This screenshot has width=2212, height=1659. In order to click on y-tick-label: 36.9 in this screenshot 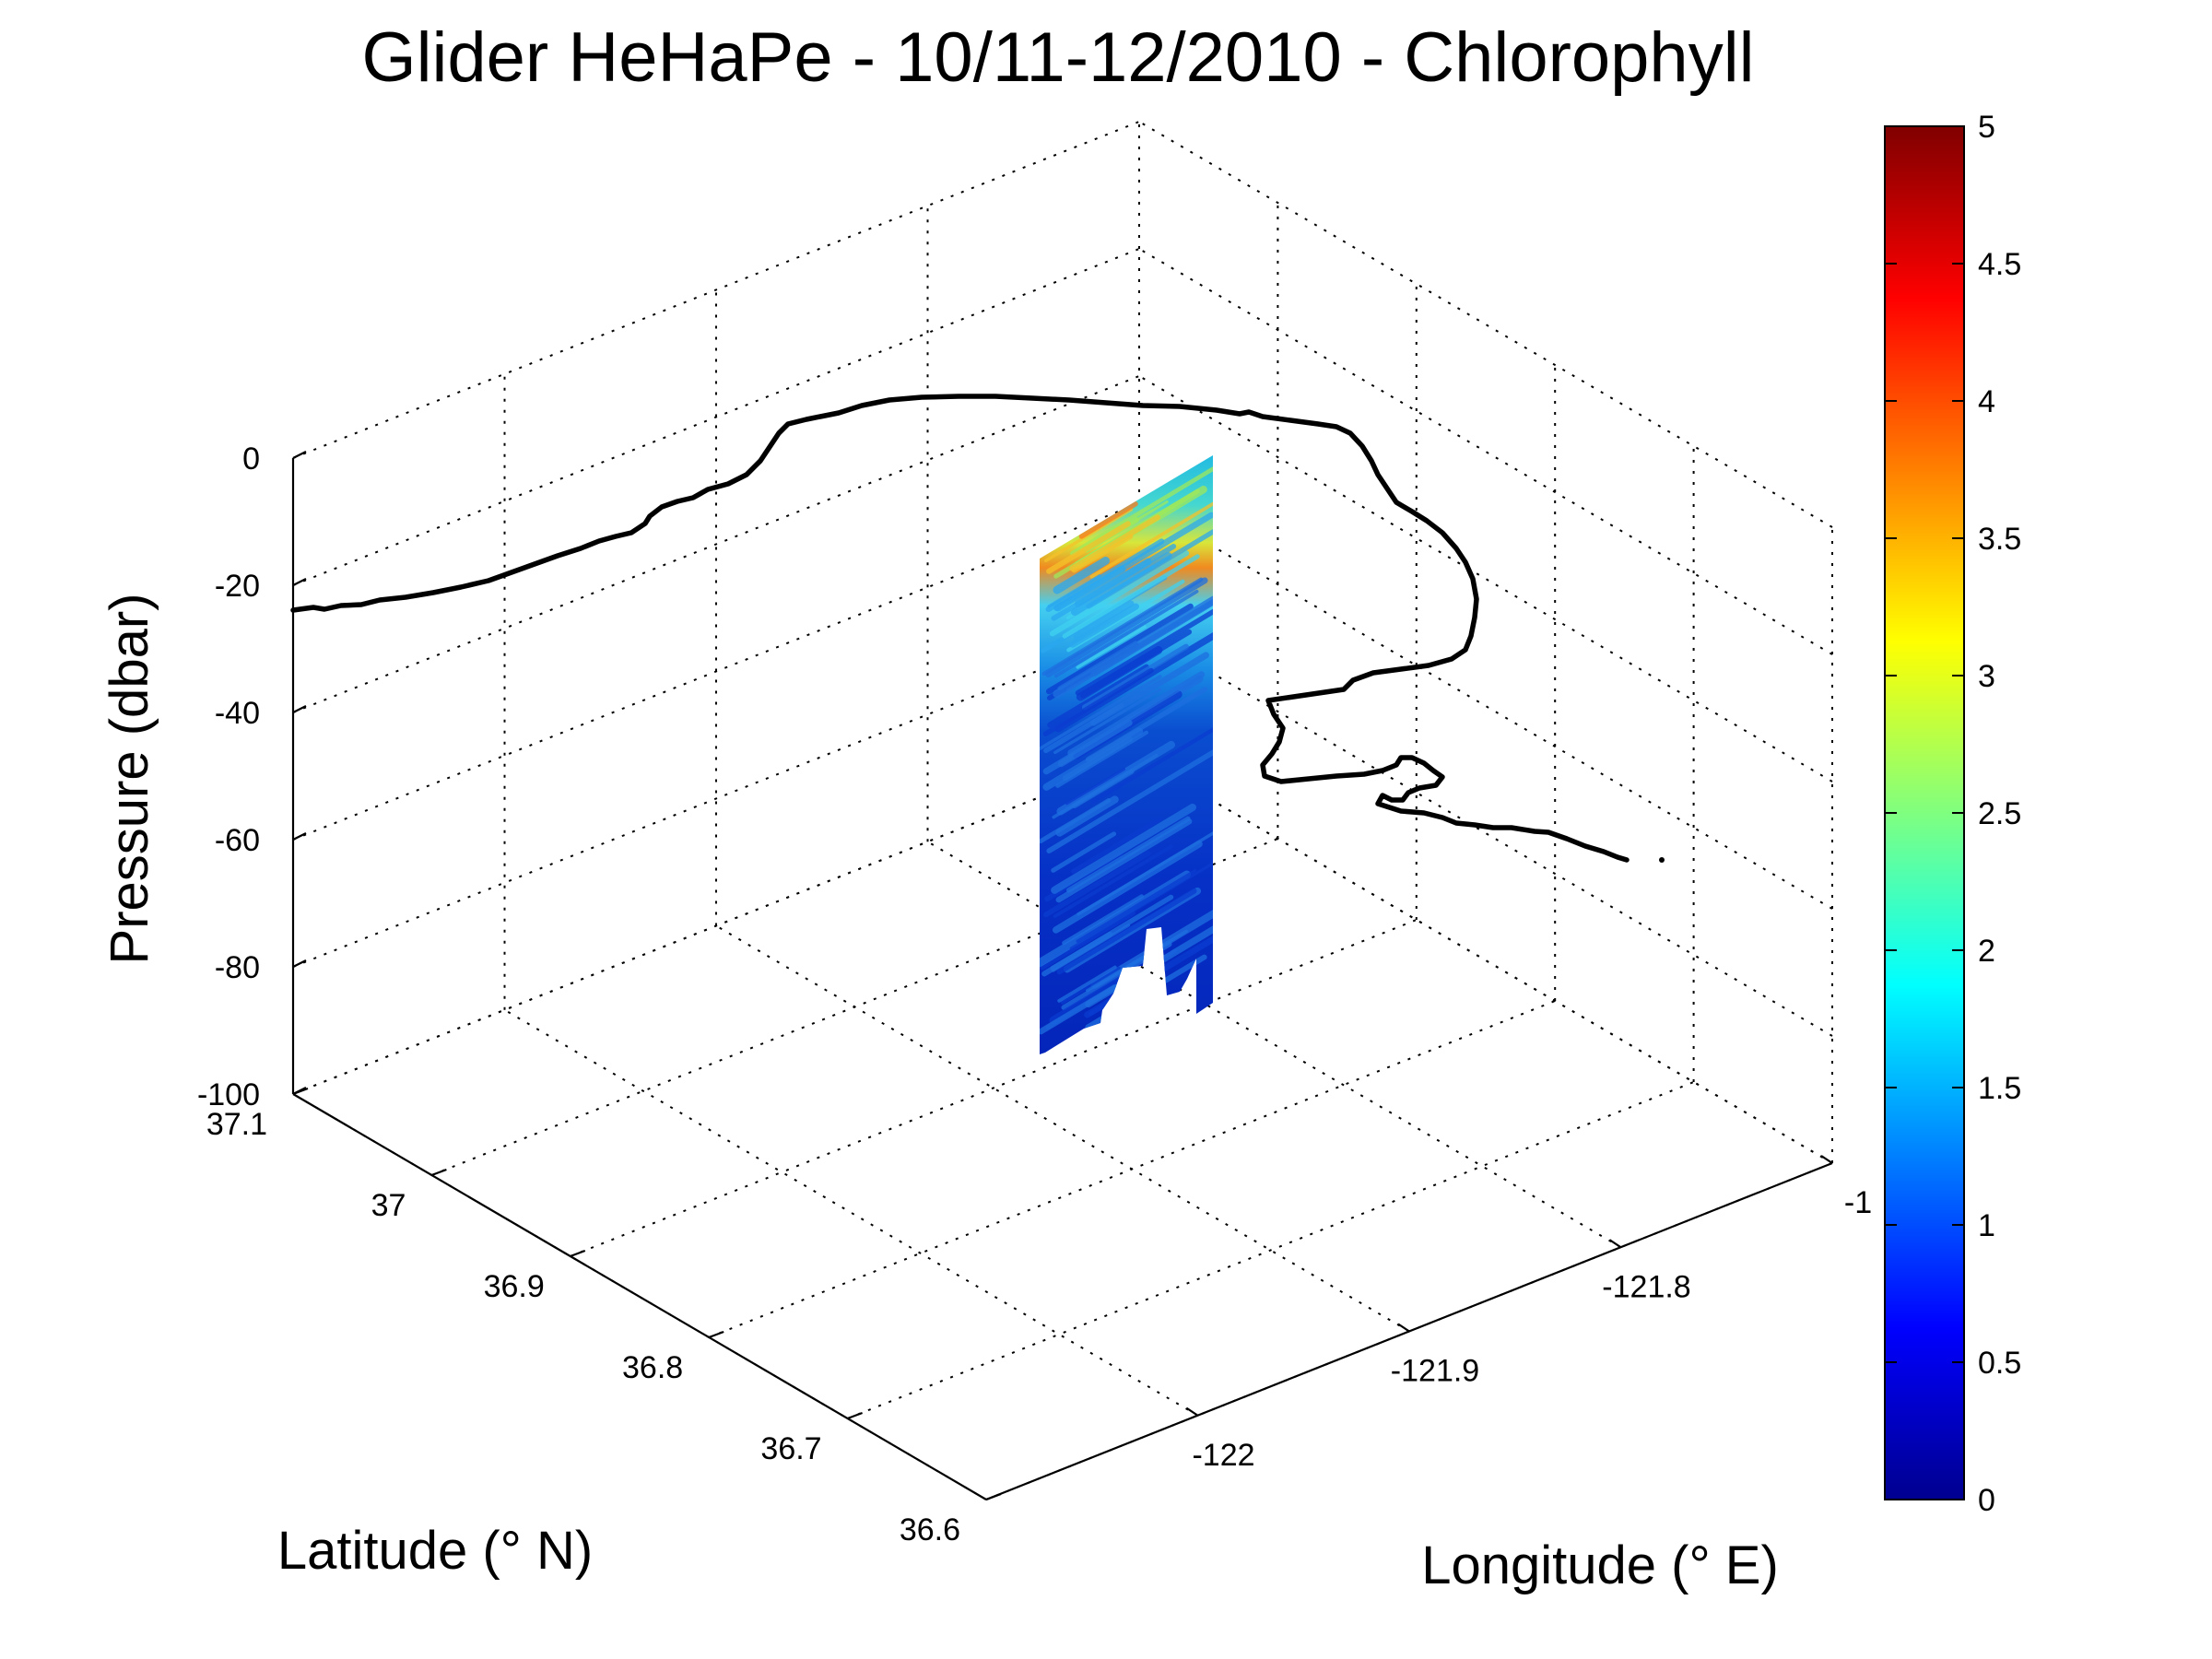, I will do `click(514, 1286)`.